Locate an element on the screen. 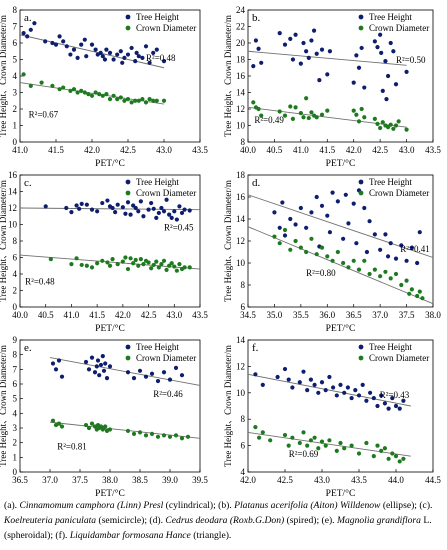 This screenshot has width=447, height=550. x-tick-label: 42.5 is located at coordinates (285, 480).